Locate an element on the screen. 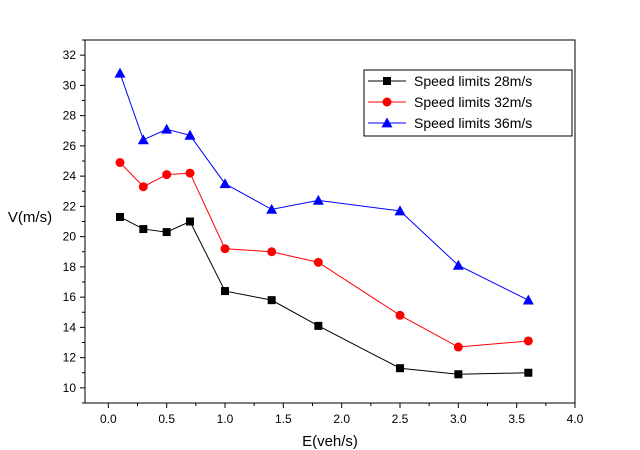 The image size is (640, 450). x-tick-label: 2.5 is located at coordinates (400, 419).